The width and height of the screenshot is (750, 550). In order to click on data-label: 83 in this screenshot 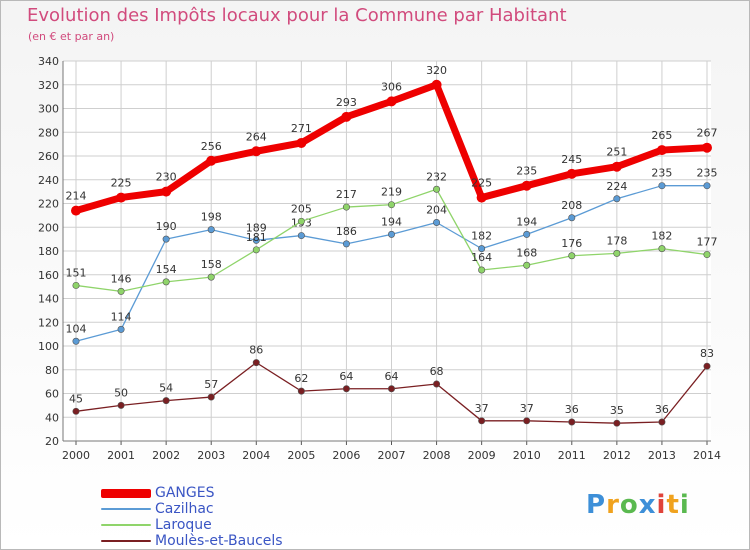, I will do `click(707, 353)`.